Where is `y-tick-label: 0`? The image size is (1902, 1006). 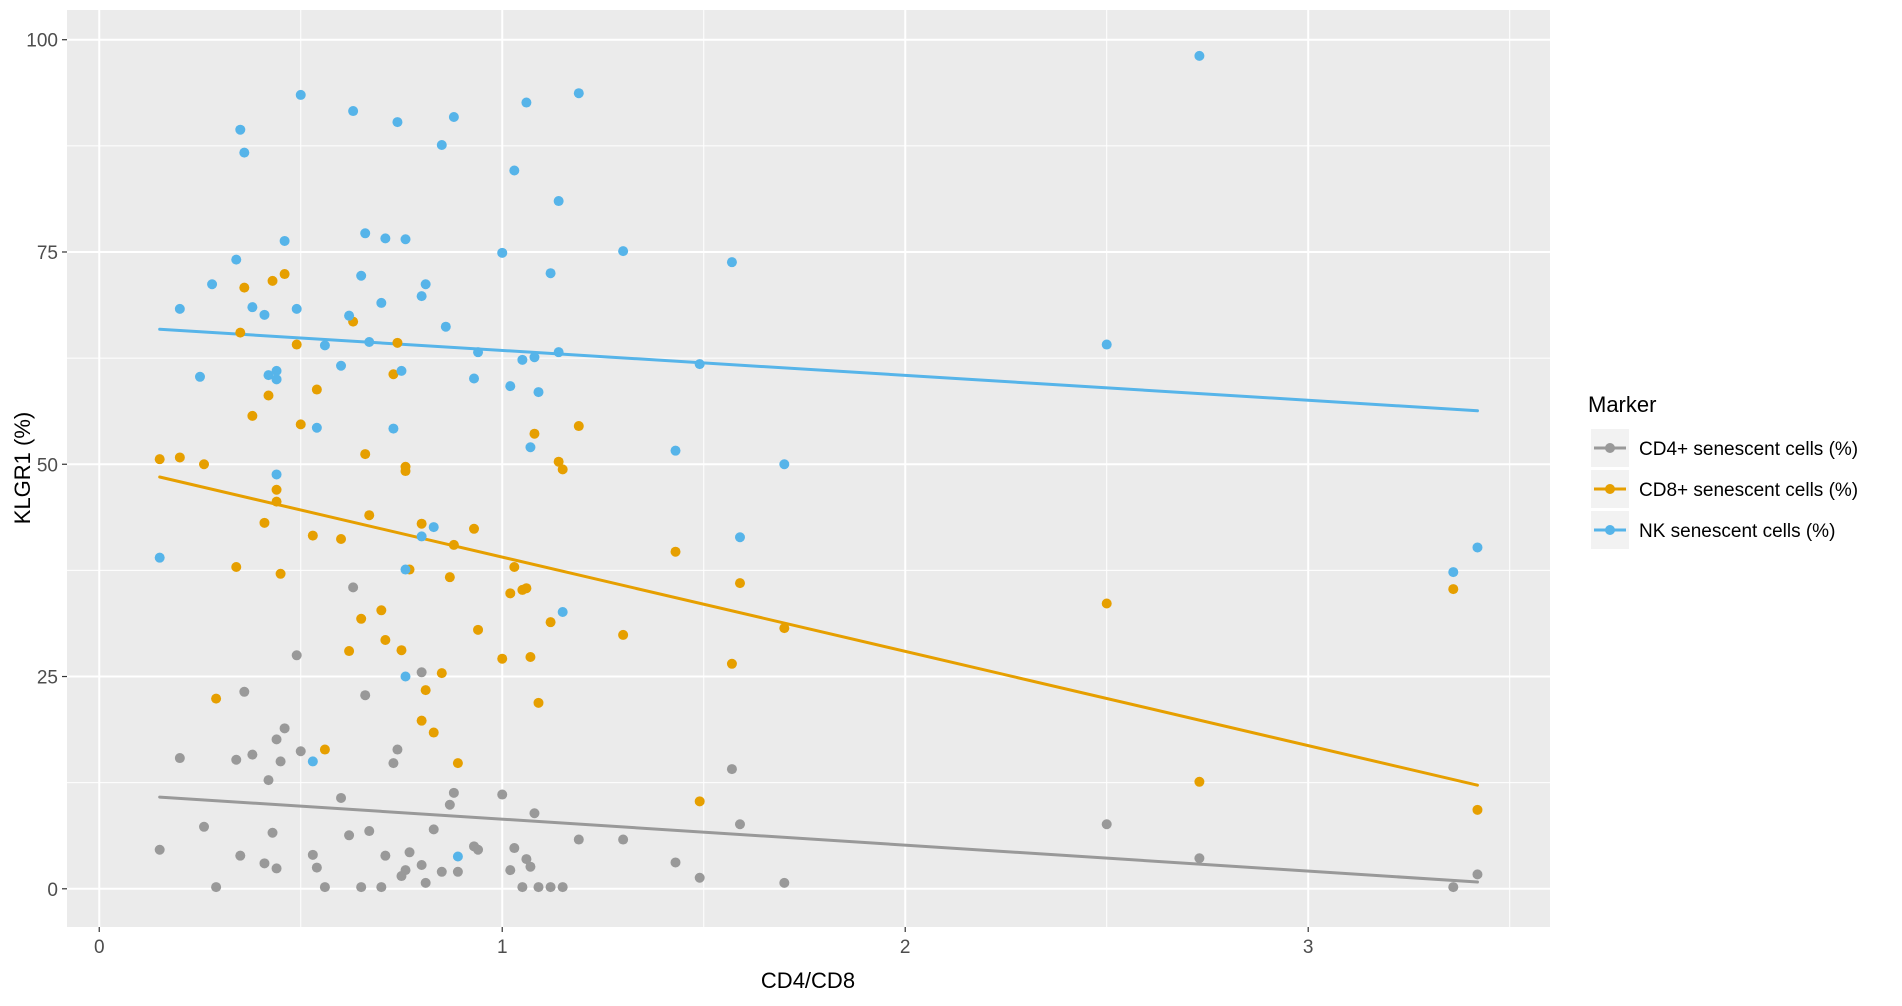
y-tick-label: 0 is located at coordinates (52, 890).